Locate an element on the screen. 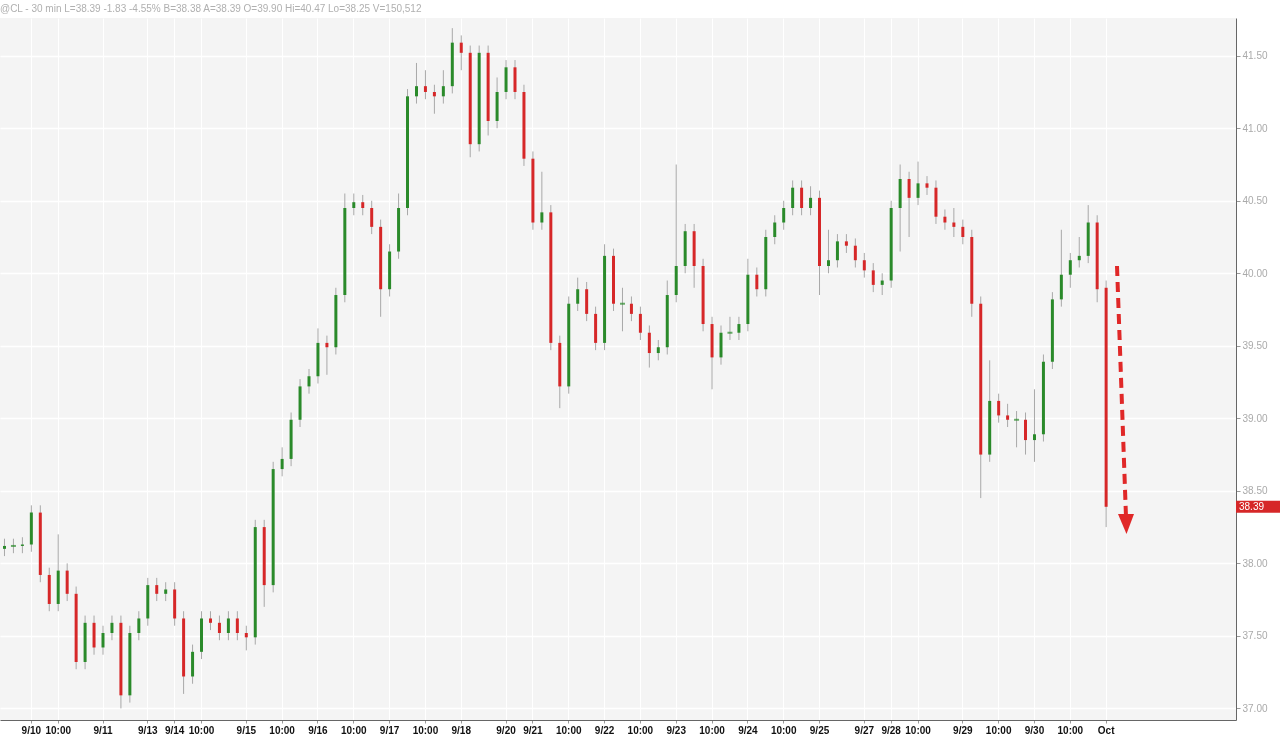 The width and height of the screenshot is (1280, 739). x-tick-label: 9/23 is located at coordinates (676, 730).